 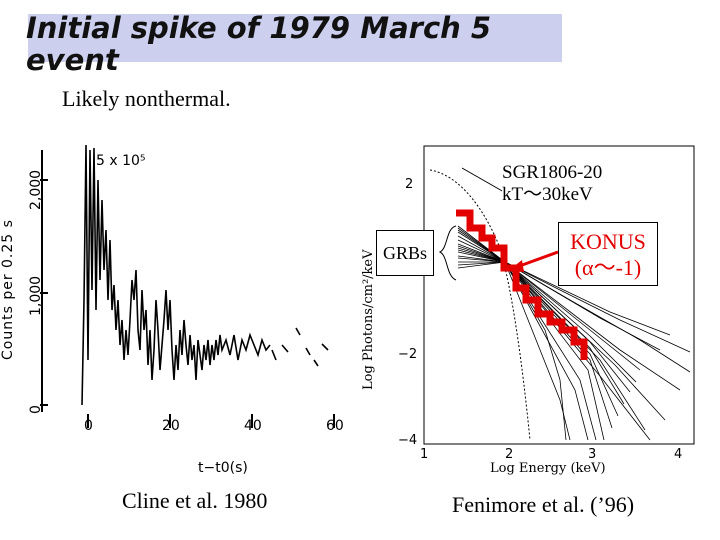 What do you see at coordinates (195, 500) in the screenshot?
I see `caption-left: Cline et al. 1980` at bounding box center [195, 500].